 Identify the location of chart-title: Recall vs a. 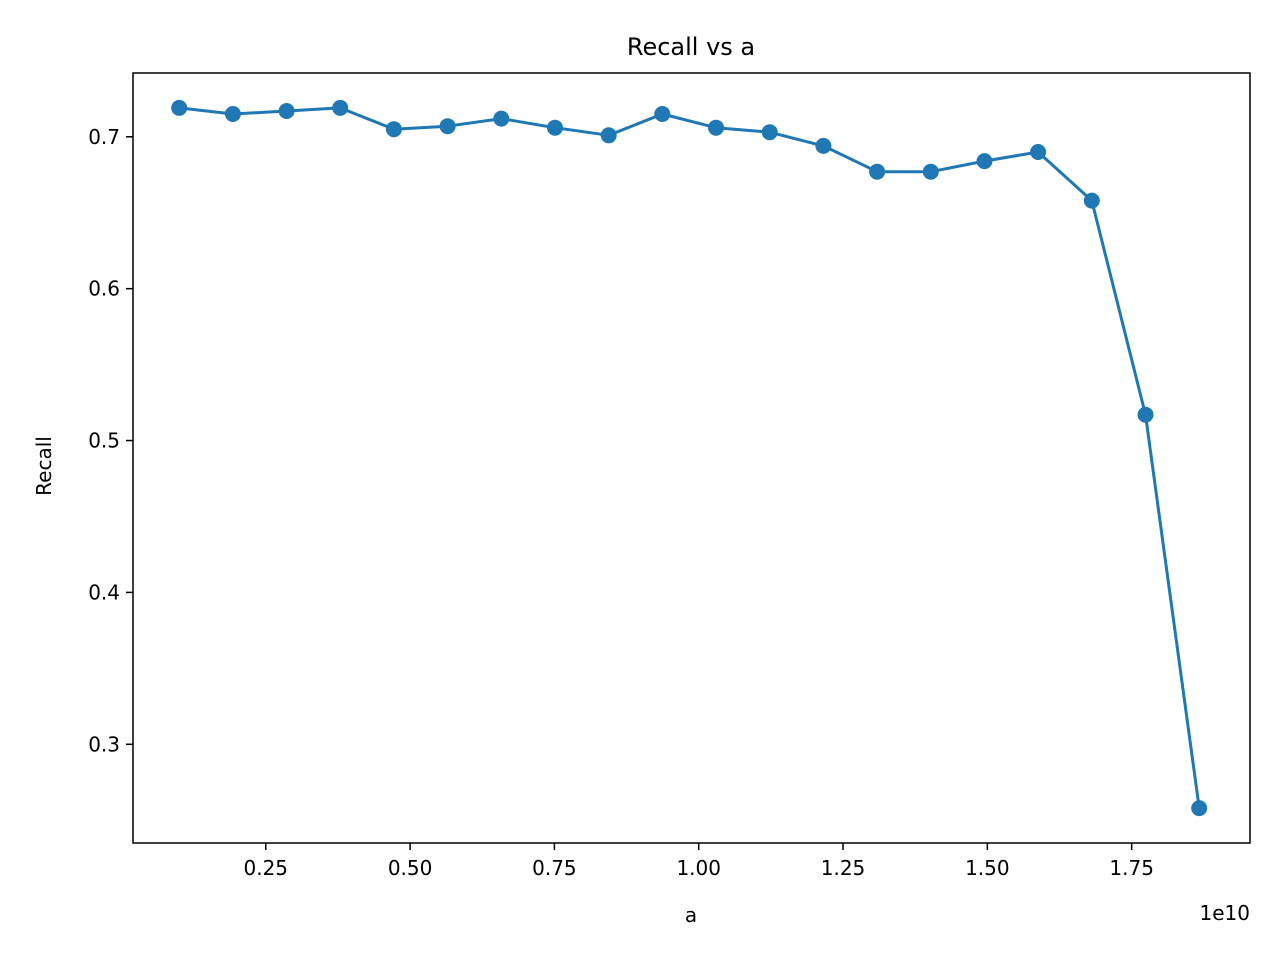
(691, 47).